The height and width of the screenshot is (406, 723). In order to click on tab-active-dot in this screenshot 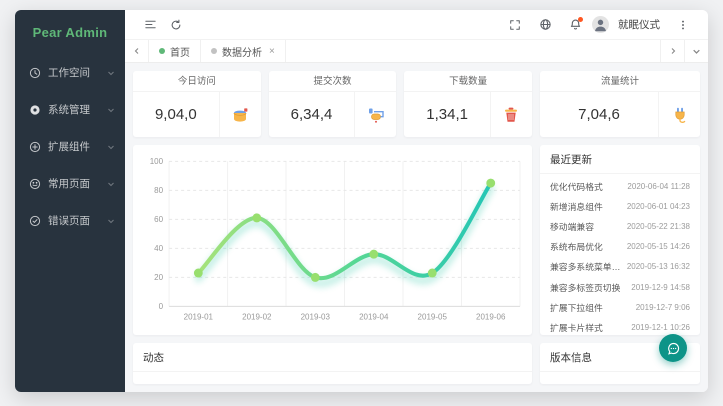, I will do `click(162, 51)`.